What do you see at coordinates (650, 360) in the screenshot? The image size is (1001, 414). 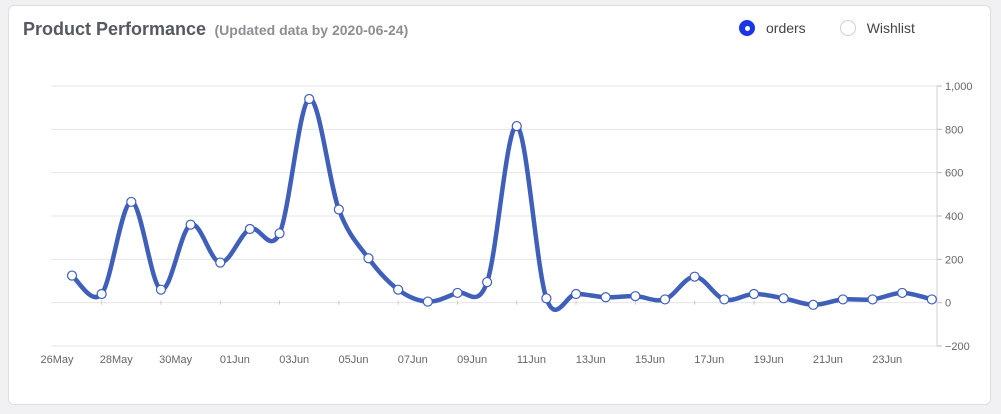 I see `x-tick-label: 15Jun` at bounding box center [650, 360].